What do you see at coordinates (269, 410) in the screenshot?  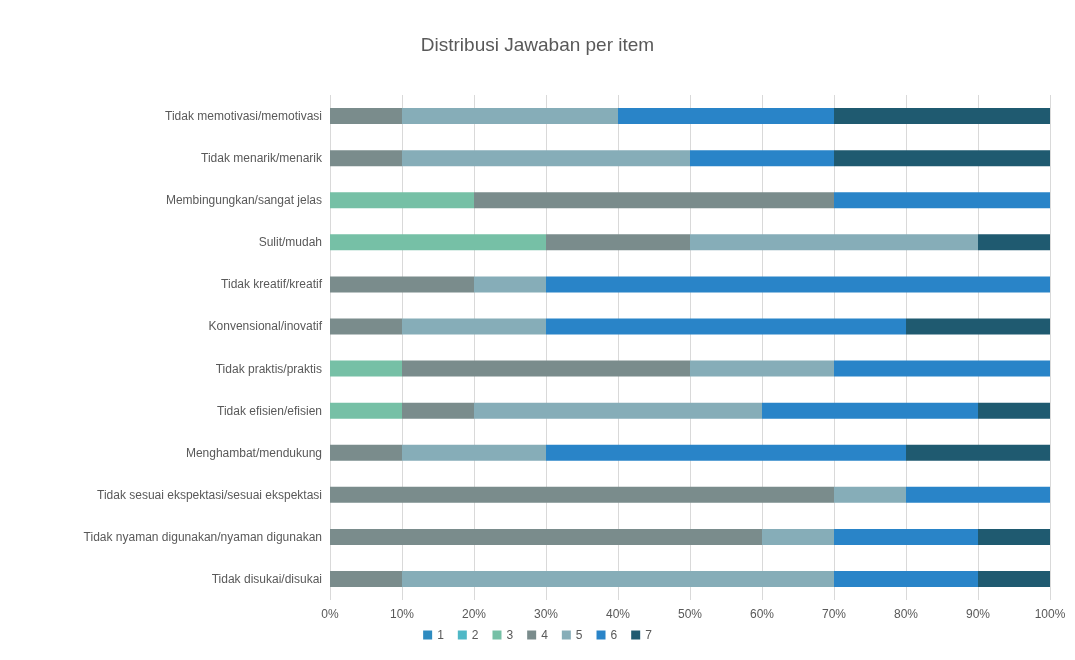 I see `y-tick-label: Tidak efisien/efisien` at bounding box center [269, 410].